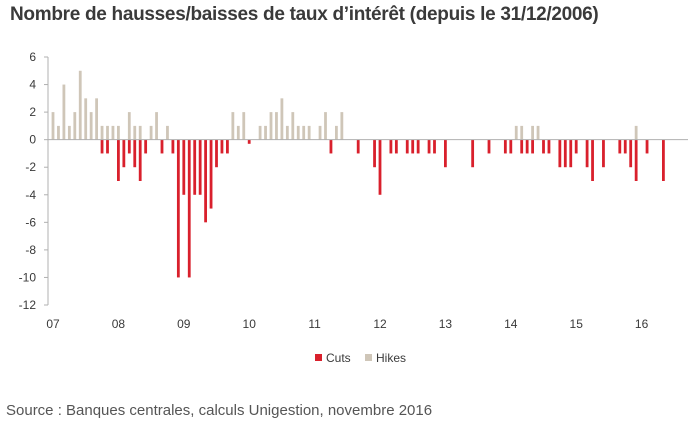 The height and width of the screenshot is (427, 695). I want to click on x-tick-label: 15, so click(577, 324).